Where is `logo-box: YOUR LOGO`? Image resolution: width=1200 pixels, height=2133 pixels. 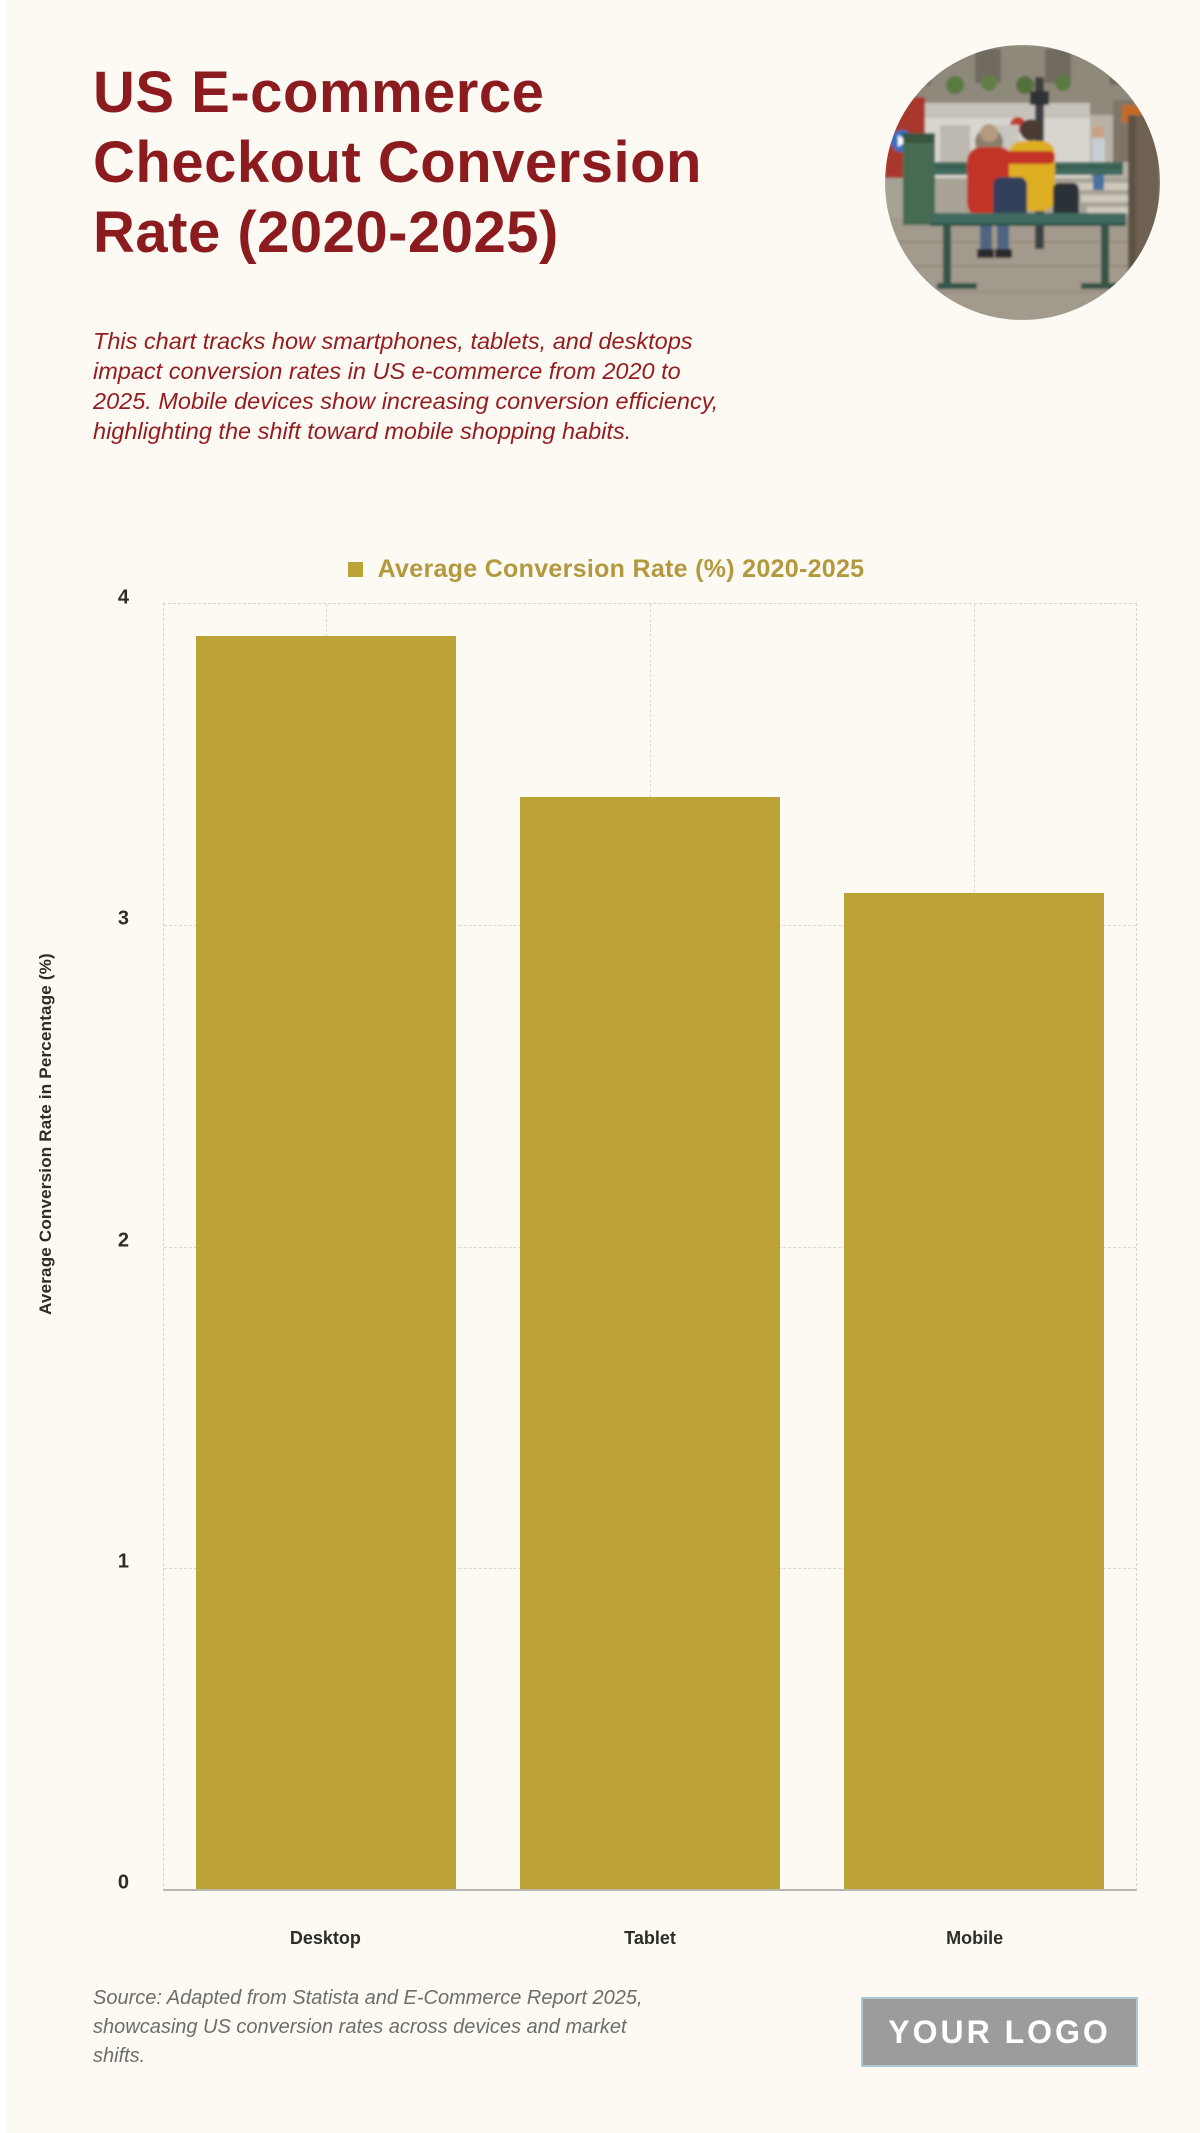
logo-box: YOUR LOGO is located at coordinates (999, 2032).